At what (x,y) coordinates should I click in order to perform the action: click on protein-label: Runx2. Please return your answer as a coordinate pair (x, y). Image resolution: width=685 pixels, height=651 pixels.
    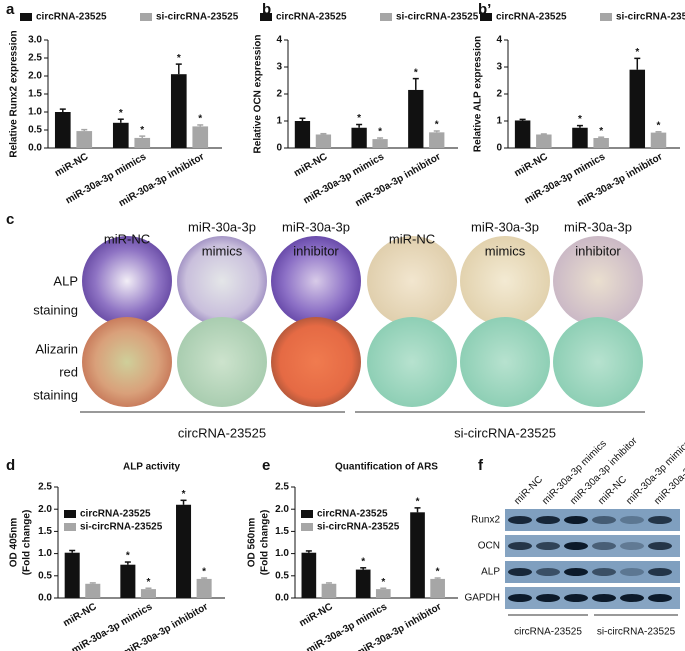
    Looking at the image, I should click on (485, 520).